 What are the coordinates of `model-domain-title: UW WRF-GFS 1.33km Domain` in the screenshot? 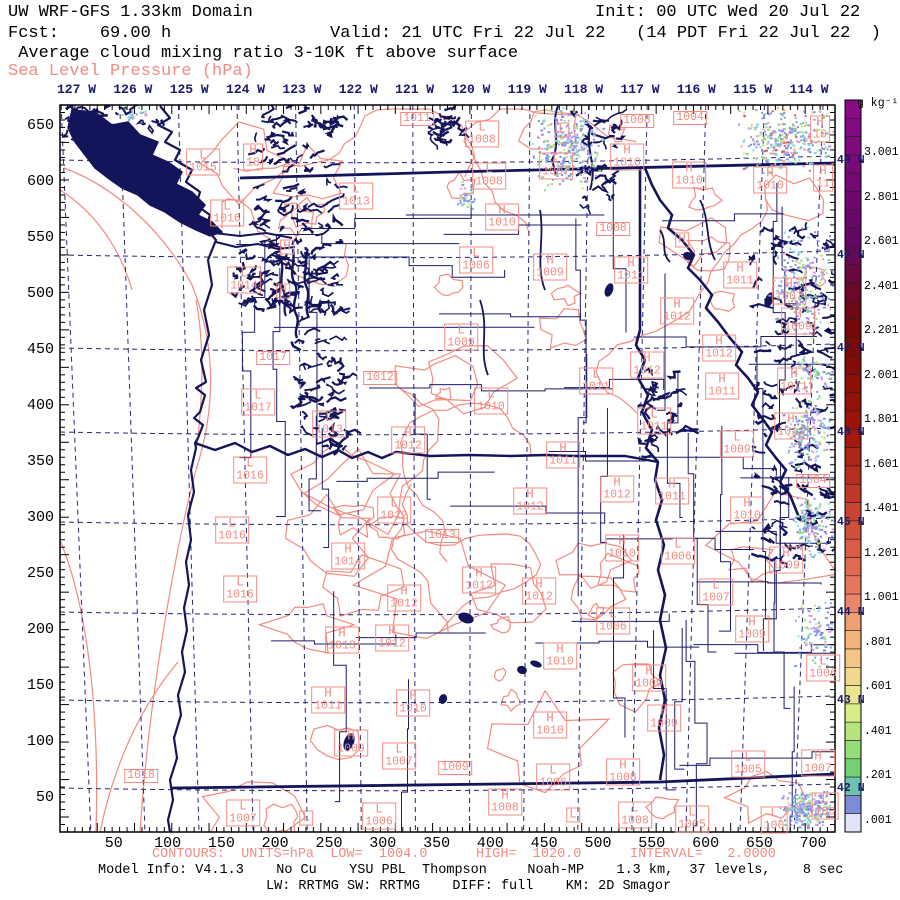 It's located at (130, 12).